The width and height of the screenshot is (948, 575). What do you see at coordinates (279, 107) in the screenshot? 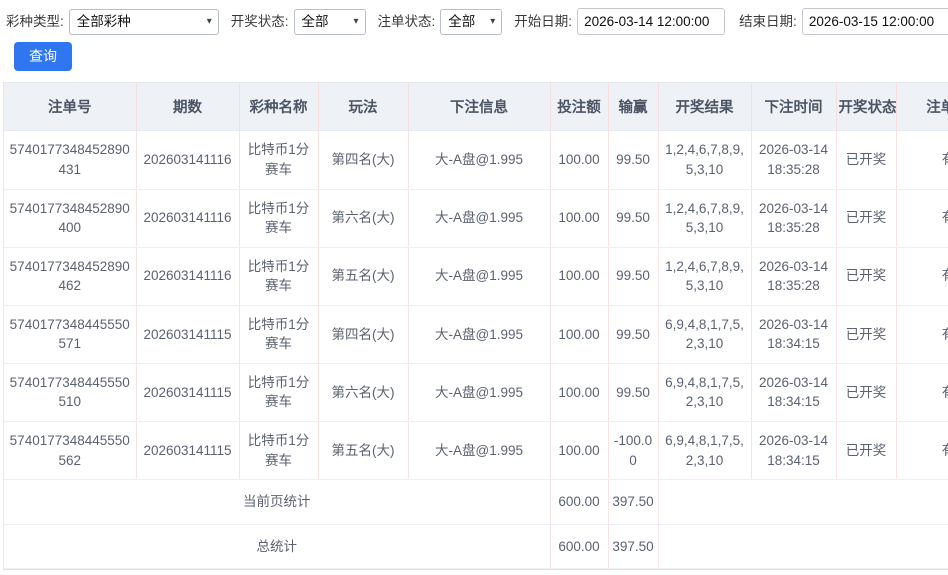
I see `column-header-lottery-name: 彩种名称` at bounding box center [279, 107].